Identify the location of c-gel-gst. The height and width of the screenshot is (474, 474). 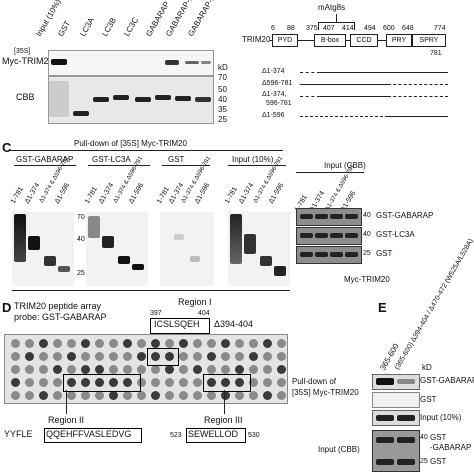
(187, 249).